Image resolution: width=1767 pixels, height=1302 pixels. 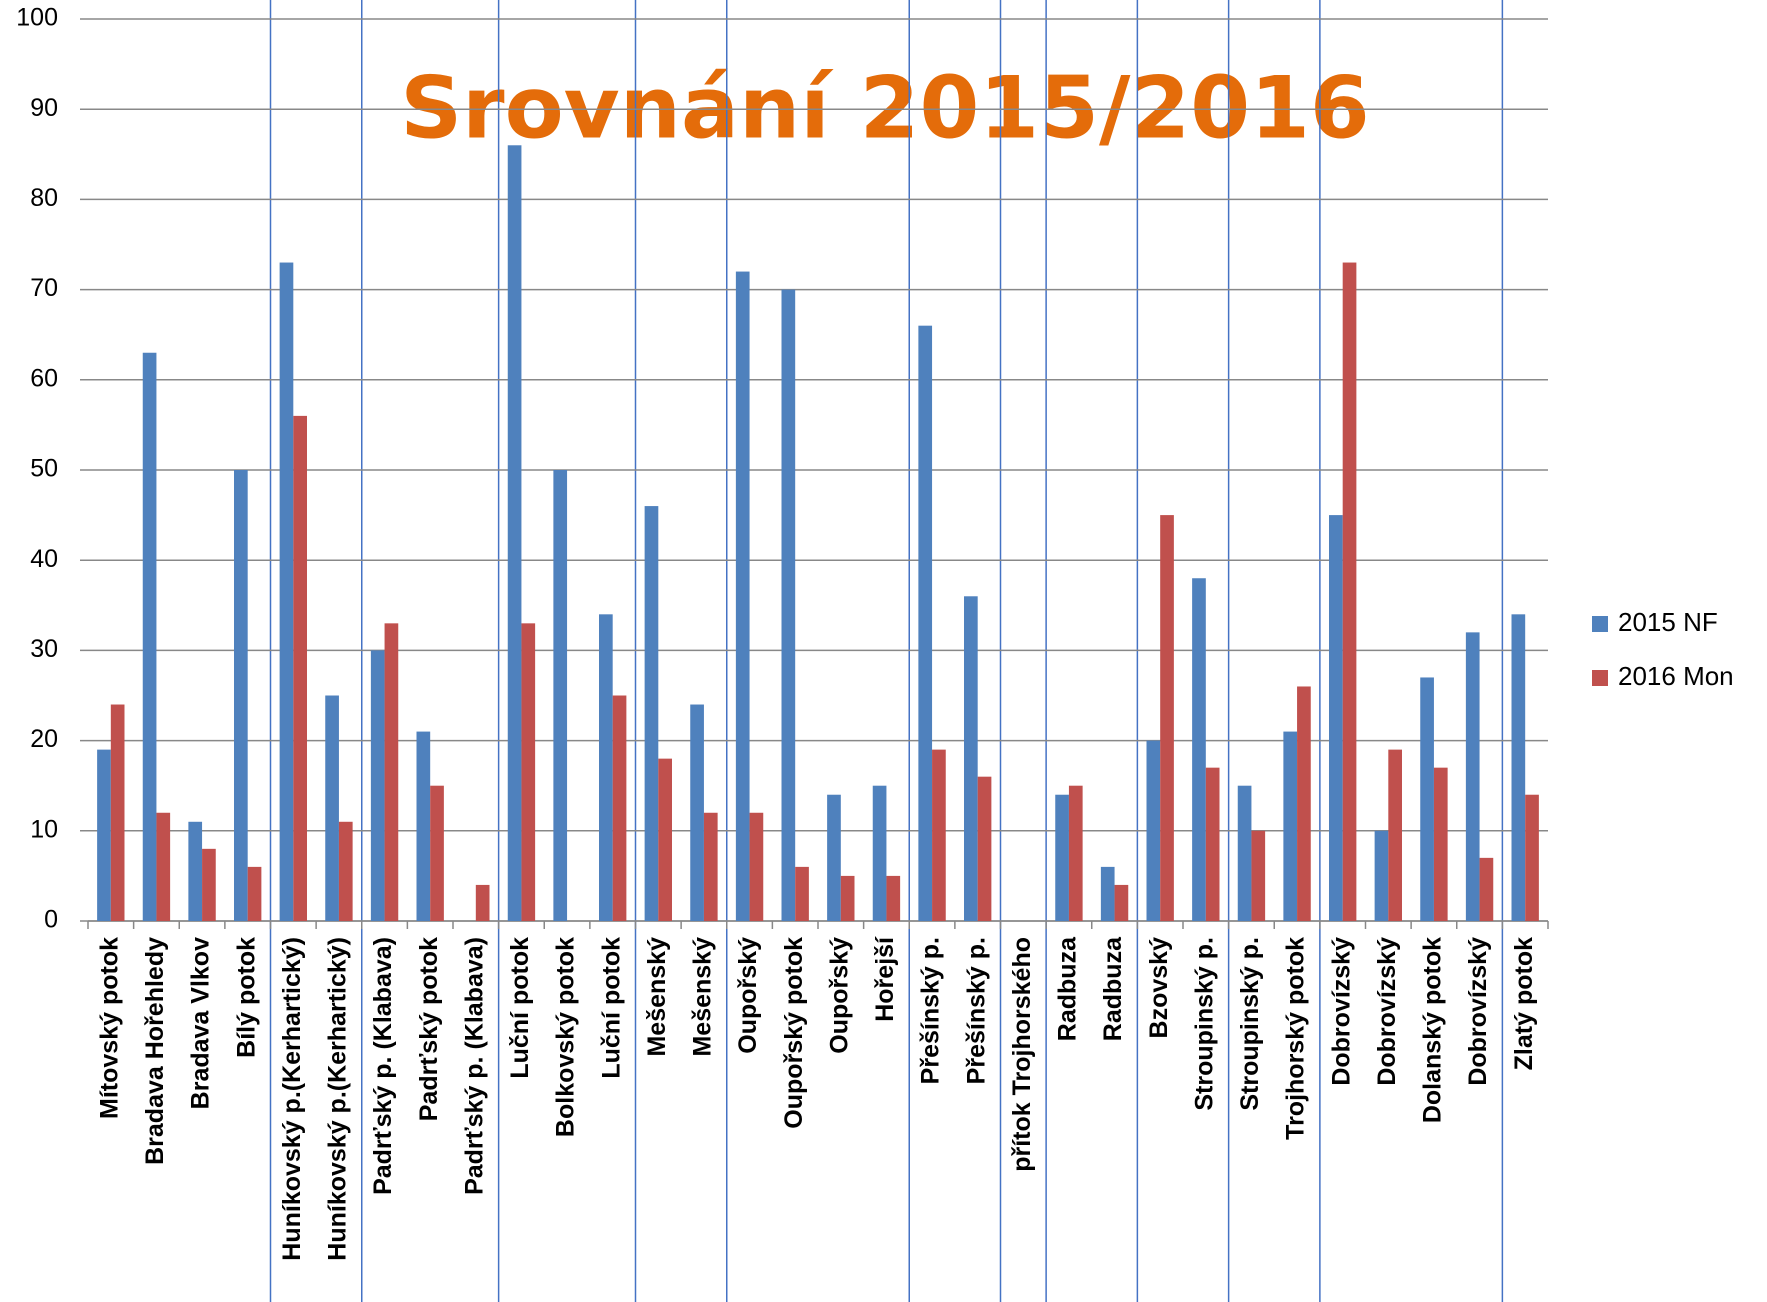 I want to click on x-tick-label: Bzovský, so click(x=1159, y=988).